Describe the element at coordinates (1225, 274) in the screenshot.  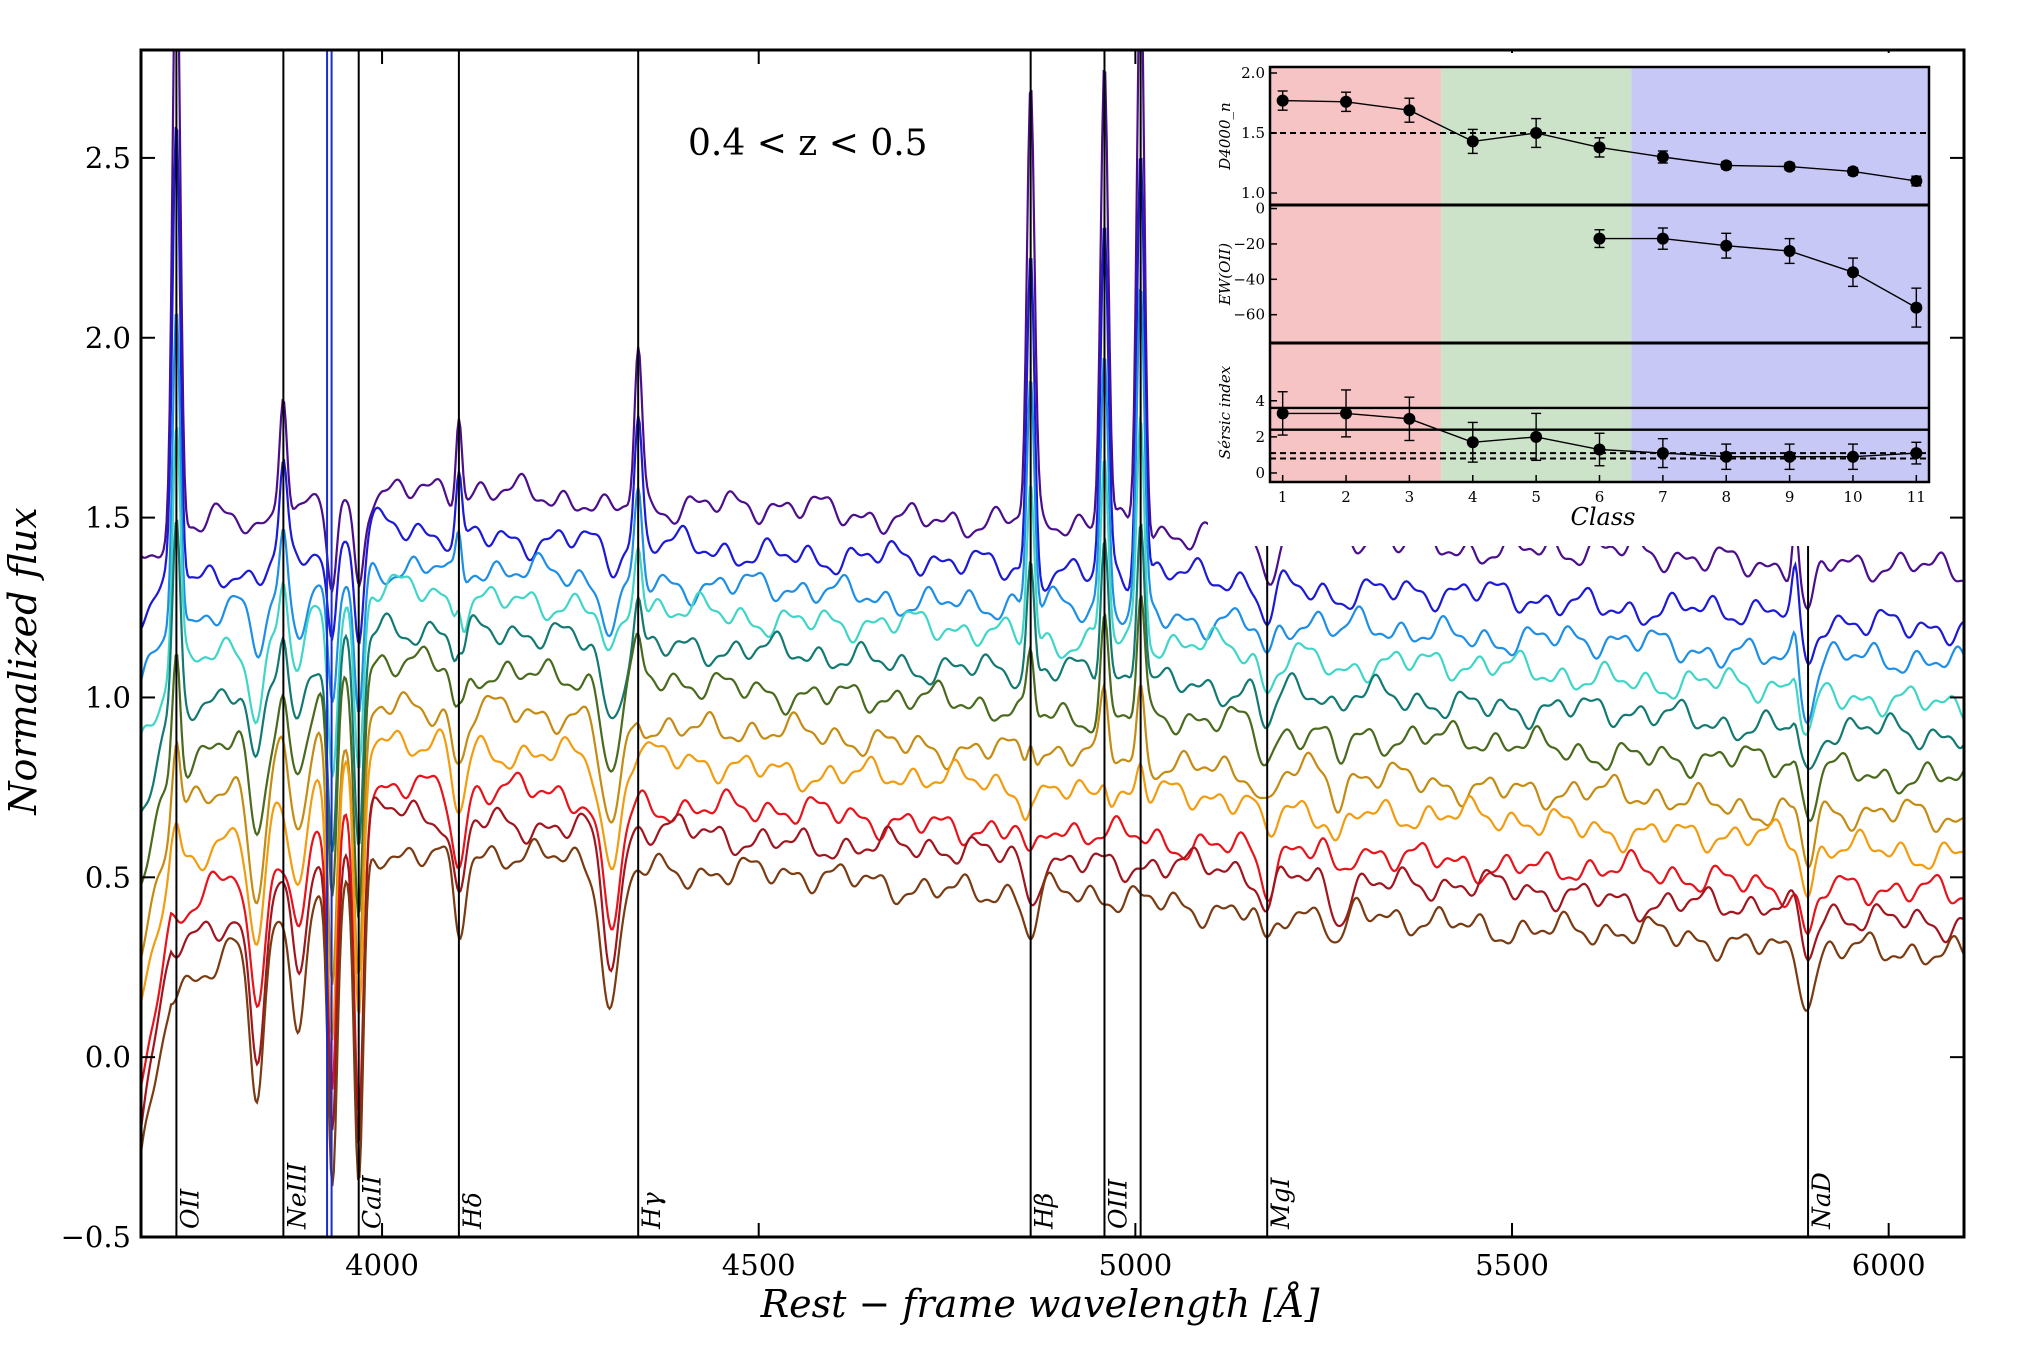
I see `inset-y-label-2: EW(OII)` at that location.